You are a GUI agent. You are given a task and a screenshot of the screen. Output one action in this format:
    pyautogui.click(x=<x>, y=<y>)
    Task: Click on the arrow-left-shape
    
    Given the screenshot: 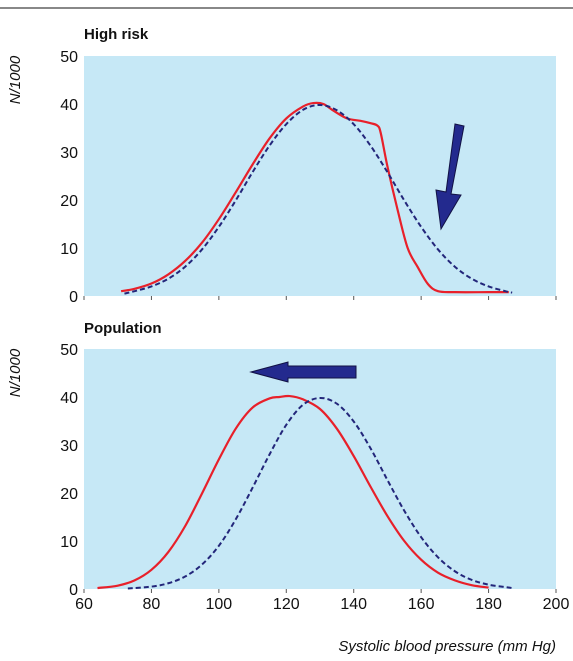 What is the action you would take?
    pyautogui.click(x=303, y=372)
    